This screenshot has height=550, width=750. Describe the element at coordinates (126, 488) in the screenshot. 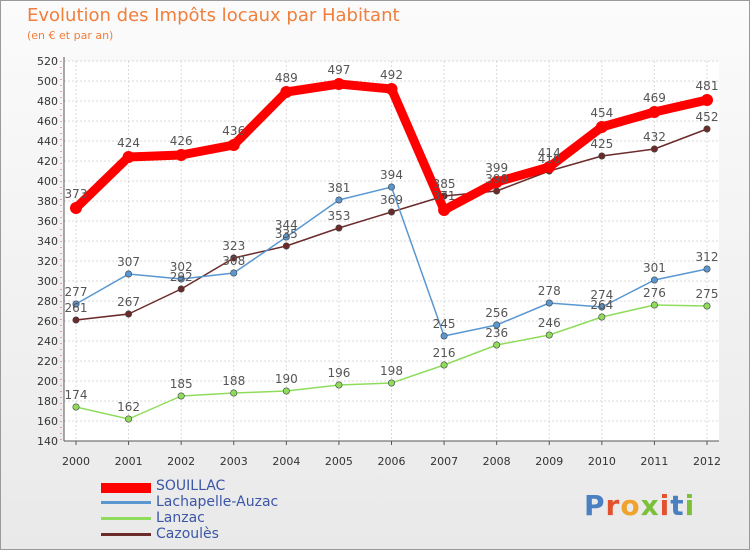

I see `legend-swatch-souillac` at that location.